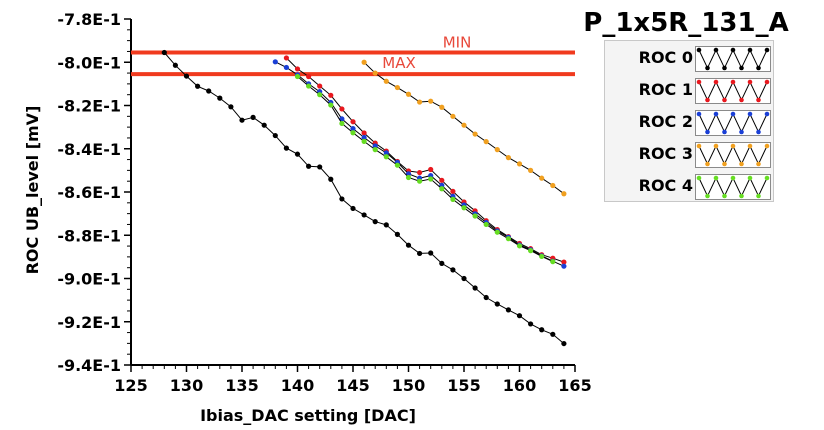 This screenshot has height=430, width=824. I want to click on x-tick-label: 135, so click(241, 385).